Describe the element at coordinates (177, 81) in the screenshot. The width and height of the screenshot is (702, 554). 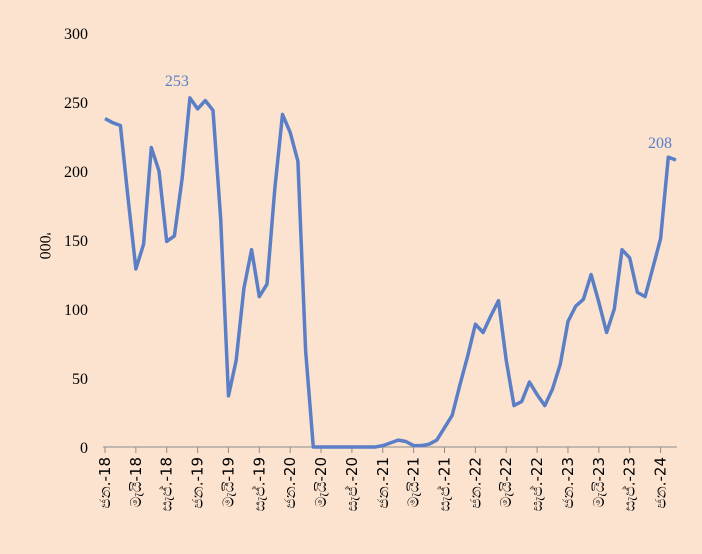
I see `data-label: 253` at that location.